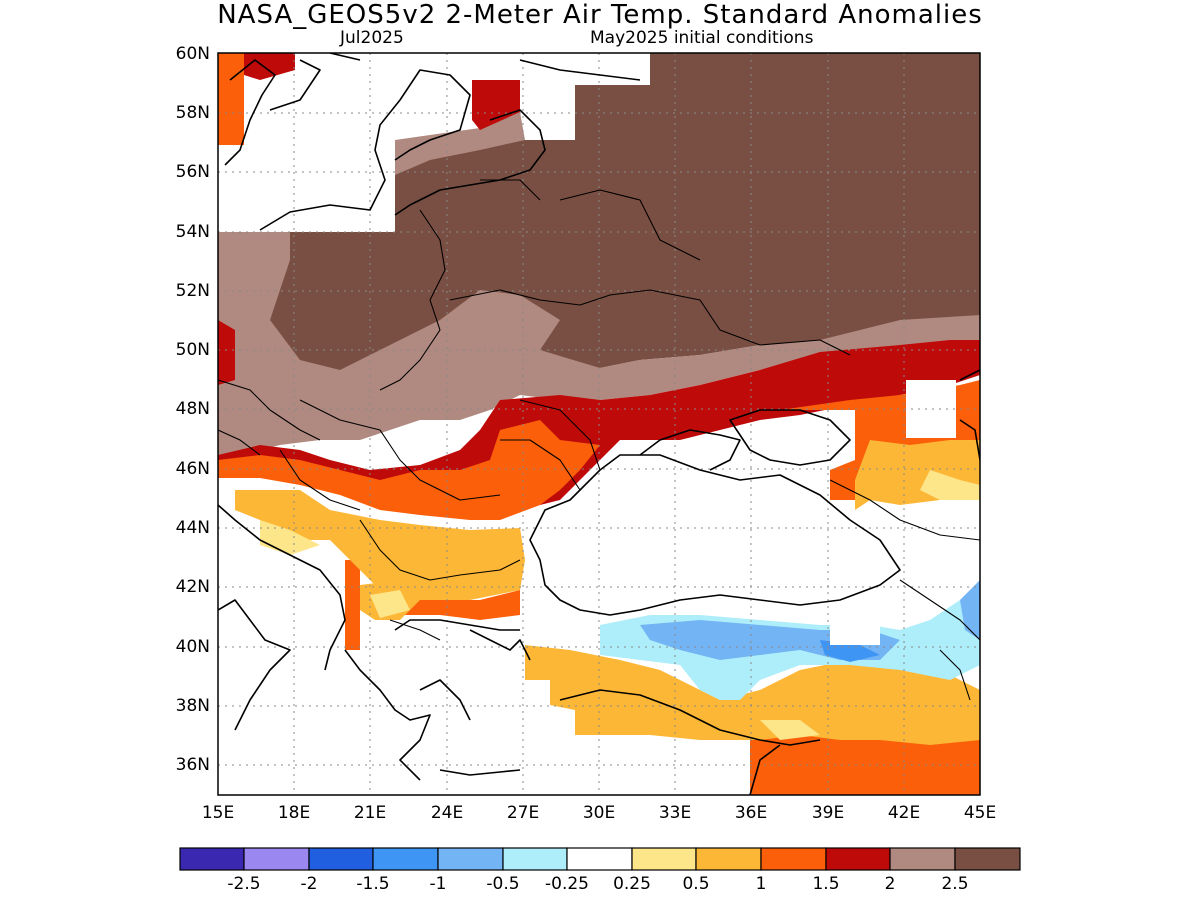 This screenshot has height=900, width=1200. What do you see at coordinates (523, 813) in the screenshot?
I see `lon-label: 27E` at bounding box center [523, 813].